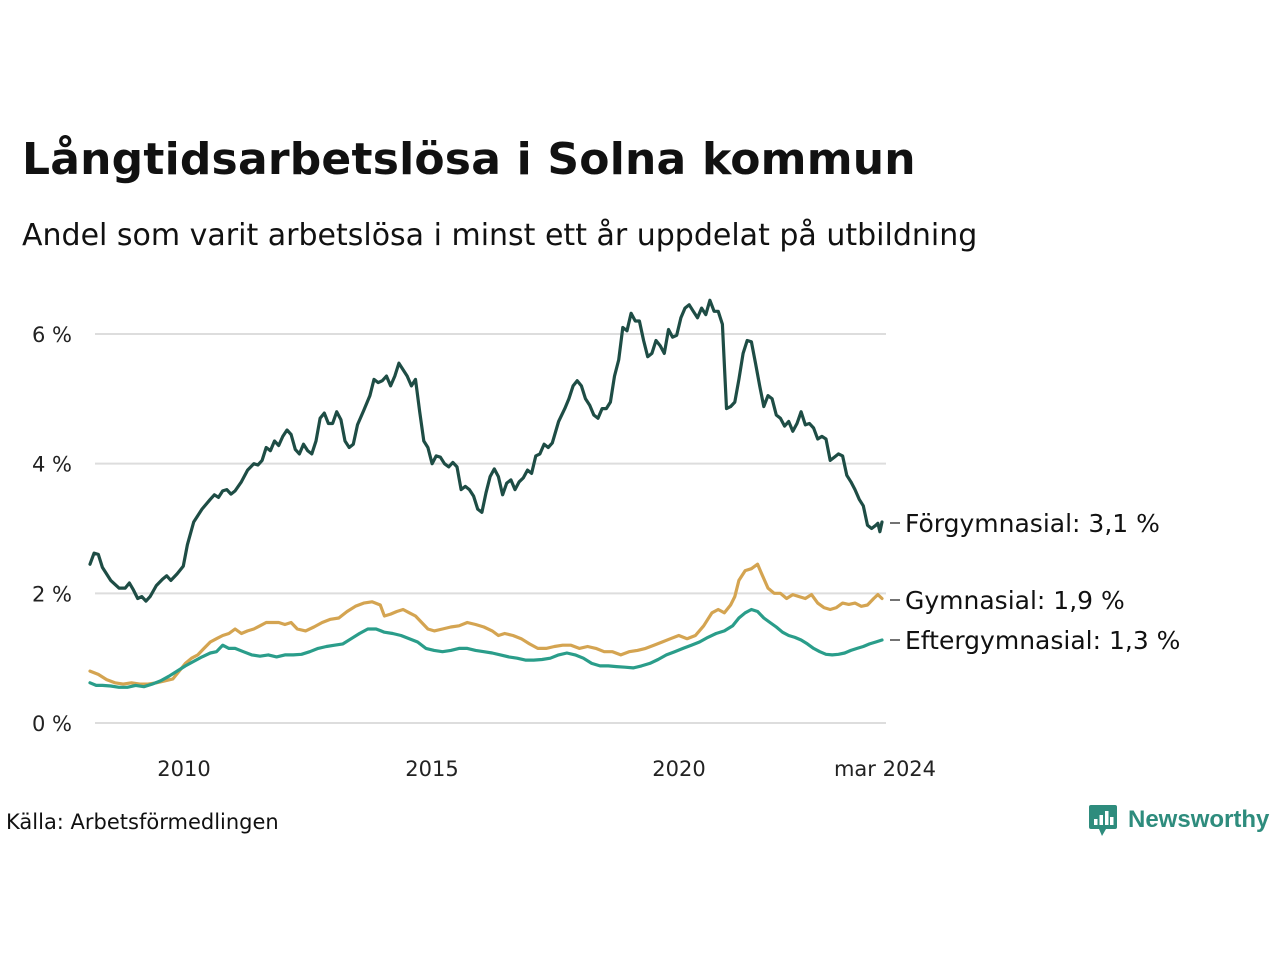 This screenshot has width=1280, height=960. I want to click on end-label-eftergymnasial: Eftergymnasial: 1,3 %, so click(1042, 640).